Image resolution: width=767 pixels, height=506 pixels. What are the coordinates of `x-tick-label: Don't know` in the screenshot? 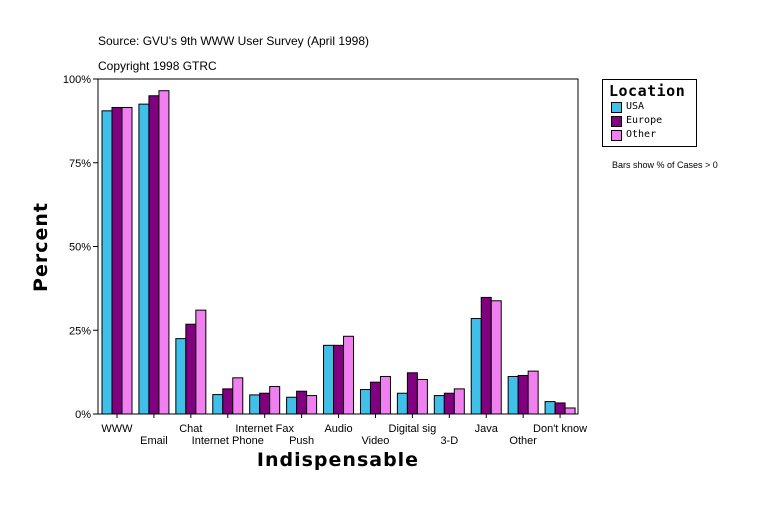 It's located at (560, 429).